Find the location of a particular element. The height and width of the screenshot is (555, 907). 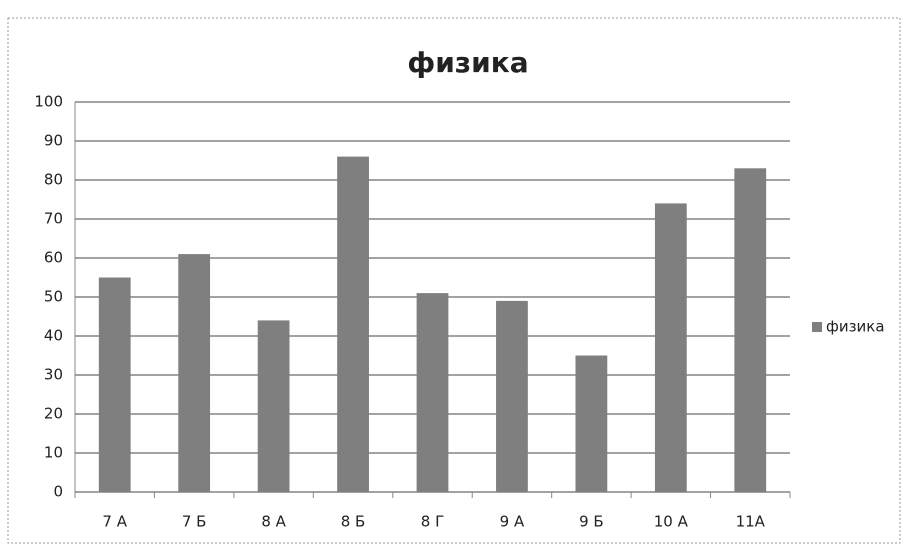

y-tick-label: 90 is located at coordinates (53, 141).